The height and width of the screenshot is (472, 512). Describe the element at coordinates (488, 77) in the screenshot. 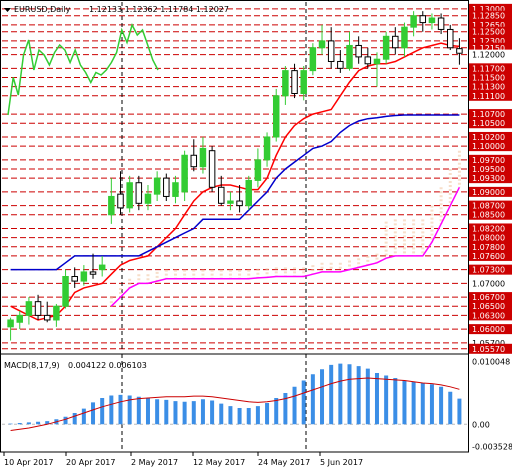

I see `price-tick-label: 1.11500` at that location.